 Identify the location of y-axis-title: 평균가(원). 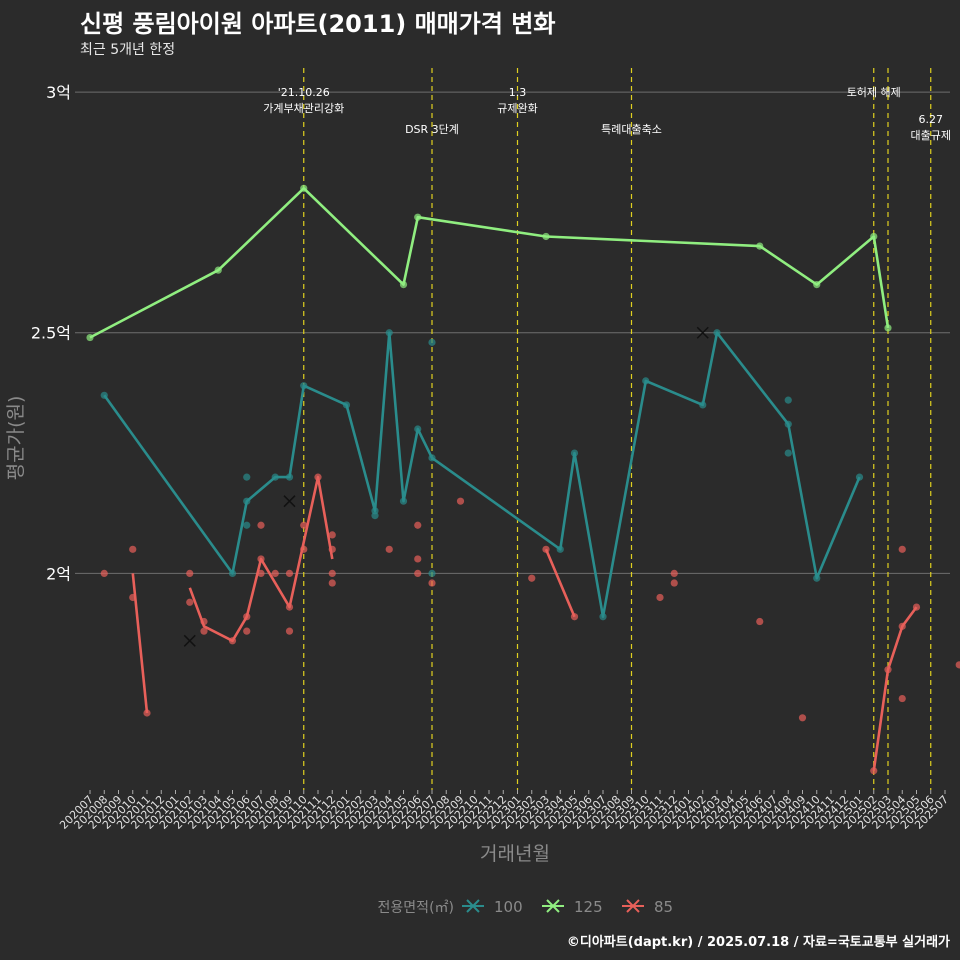
(16, 438).